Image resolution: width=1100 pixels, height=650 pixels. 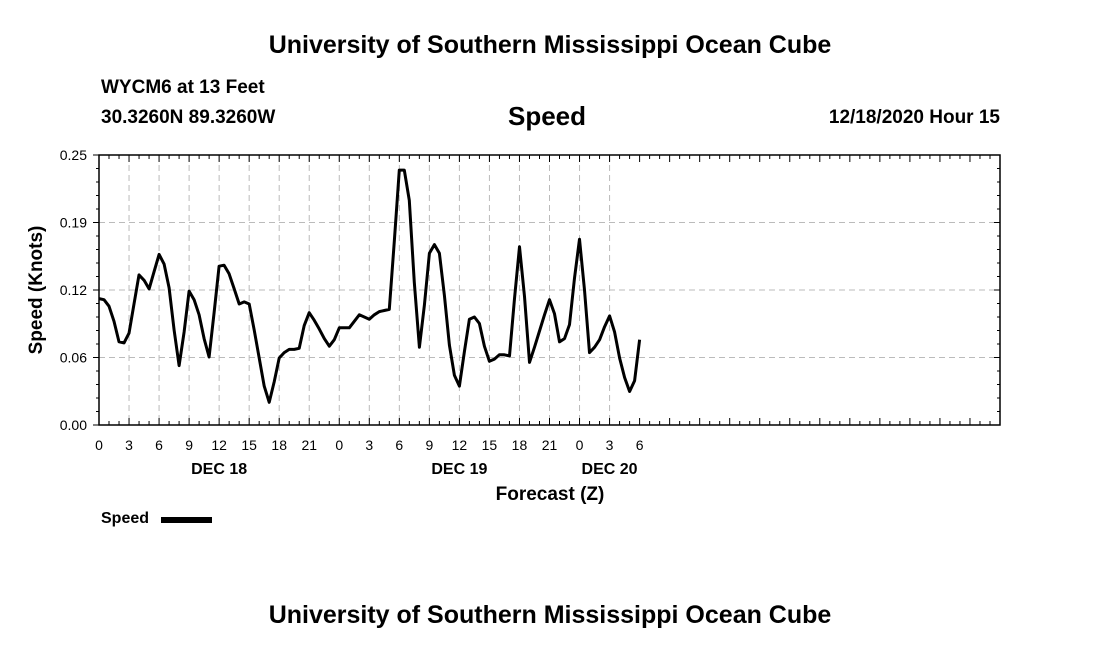 What do you see at coordinates (73, 155) in the screenshot?
I see `y-tick-label: 0.25` at bounding box center [73, 155].